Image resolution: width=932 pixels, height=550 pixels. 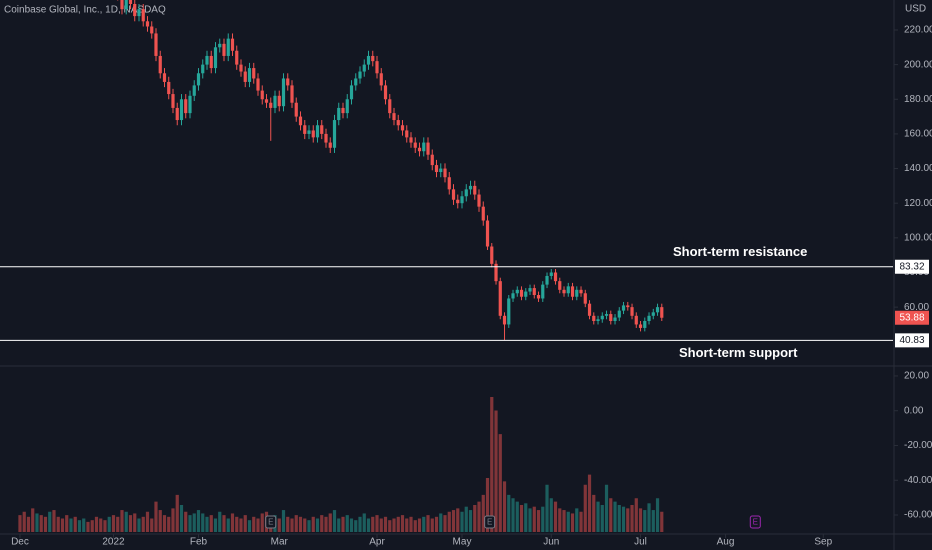 I want to click on y-tick-label: 200.00, so click(x=918, y=64).